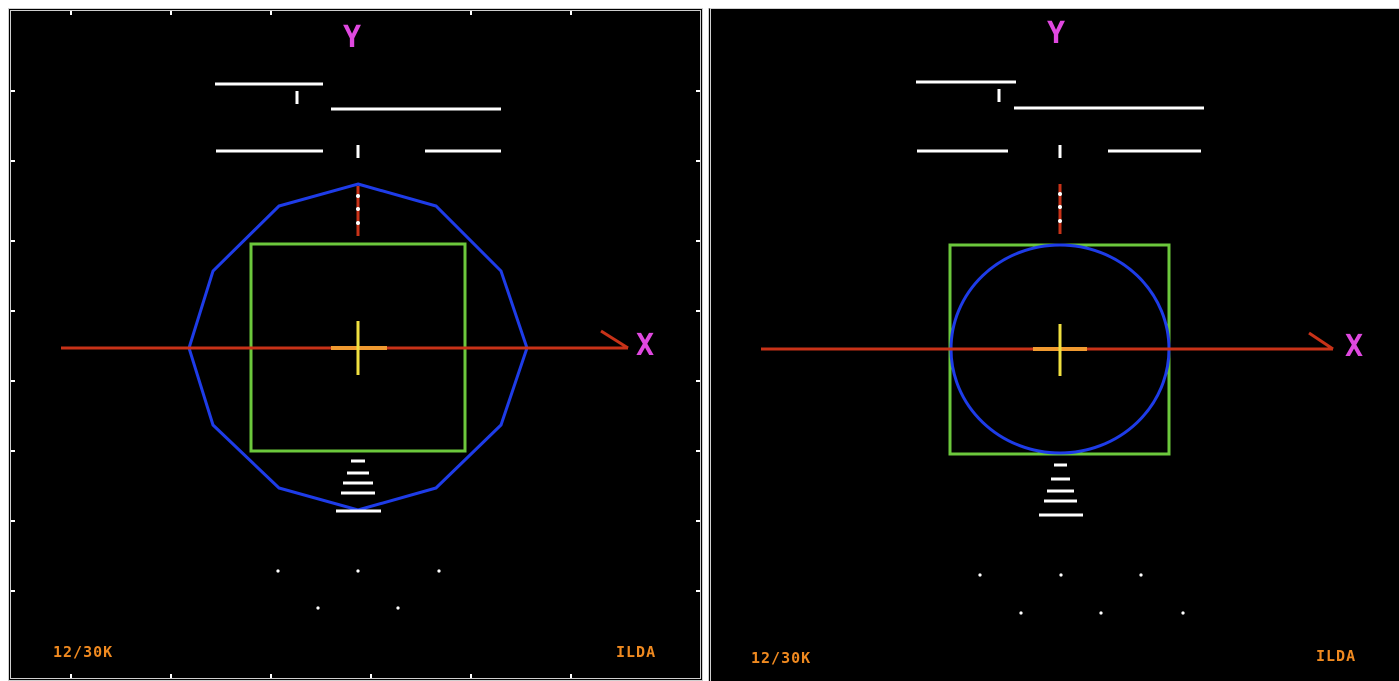 This screenshot has height=681, width=1399. Describe the element at coordinates (1060, 119) in the screenshot. I see `right-top-bars` at that location.